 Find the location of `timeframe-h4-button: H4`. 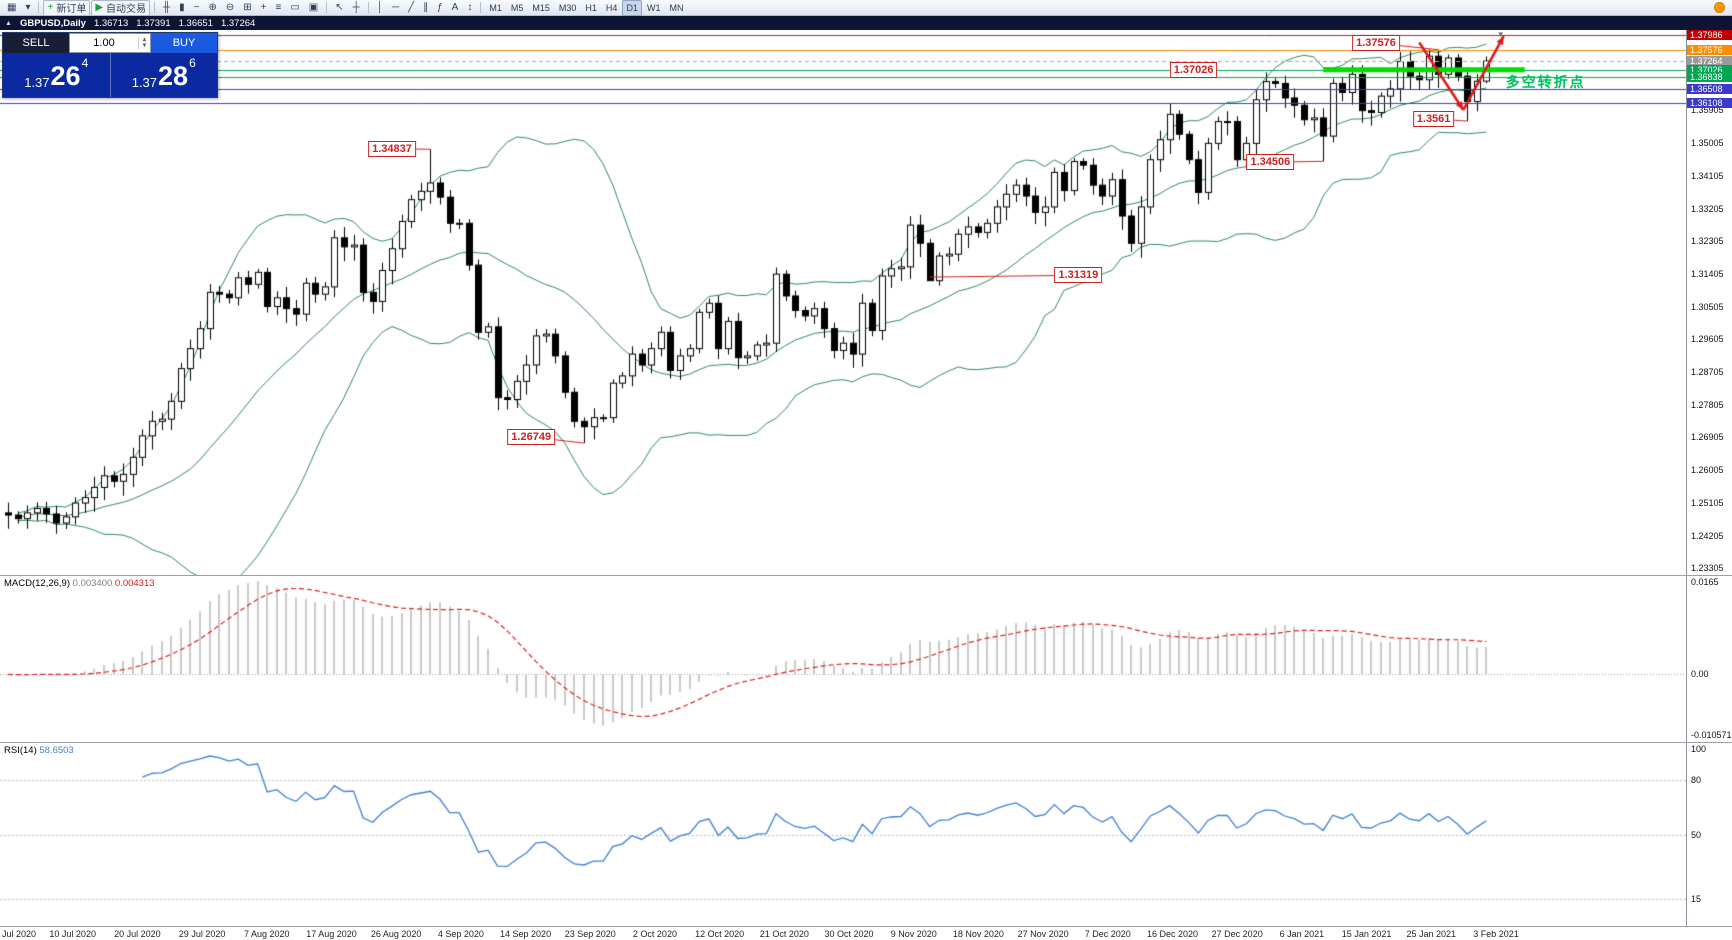

timeframe-h4-button: H4 is located at coordinates (612, 8).